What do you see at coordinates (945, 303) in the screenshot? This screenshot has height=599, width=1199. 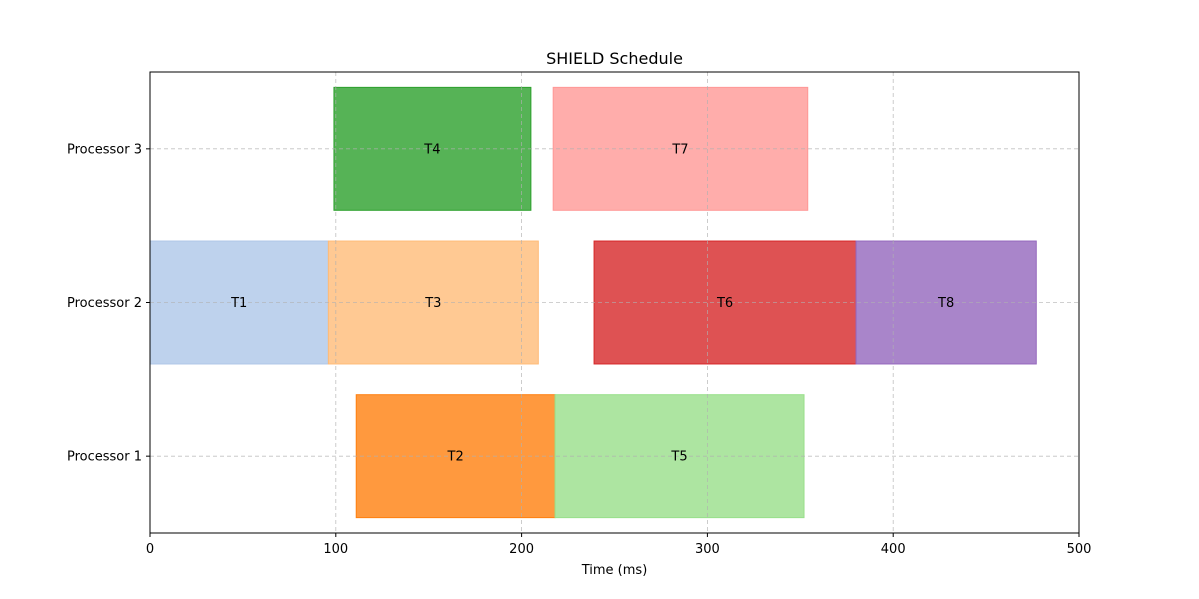 I see `task-label-t8: T8` at bounding box center [945, 303].